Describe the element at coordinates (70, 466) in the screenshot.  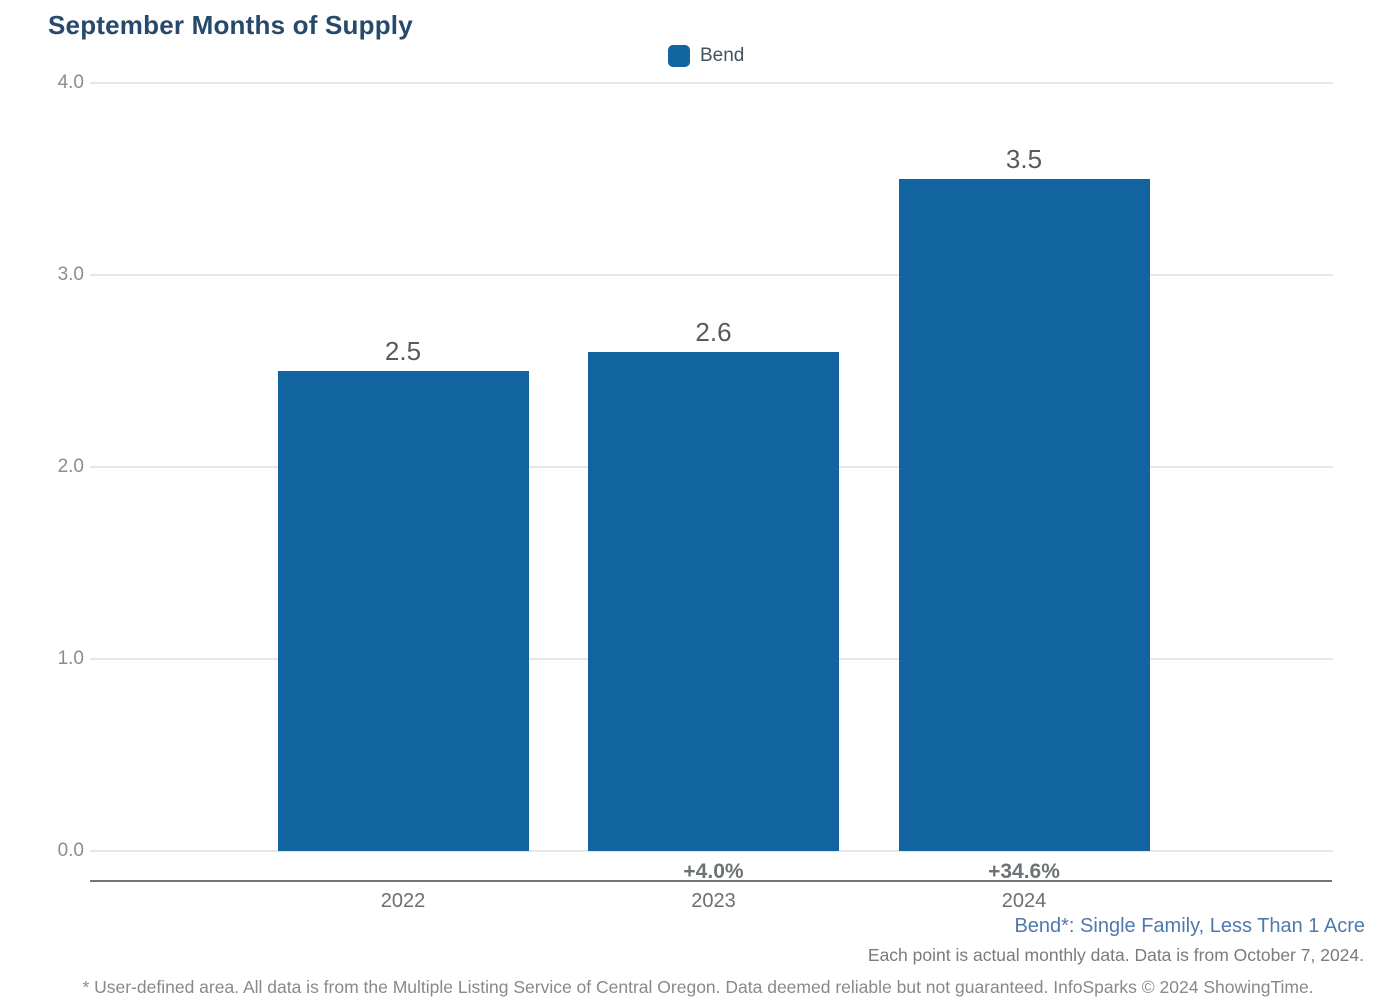
I see `y-tick-label: 2.0` at that location.